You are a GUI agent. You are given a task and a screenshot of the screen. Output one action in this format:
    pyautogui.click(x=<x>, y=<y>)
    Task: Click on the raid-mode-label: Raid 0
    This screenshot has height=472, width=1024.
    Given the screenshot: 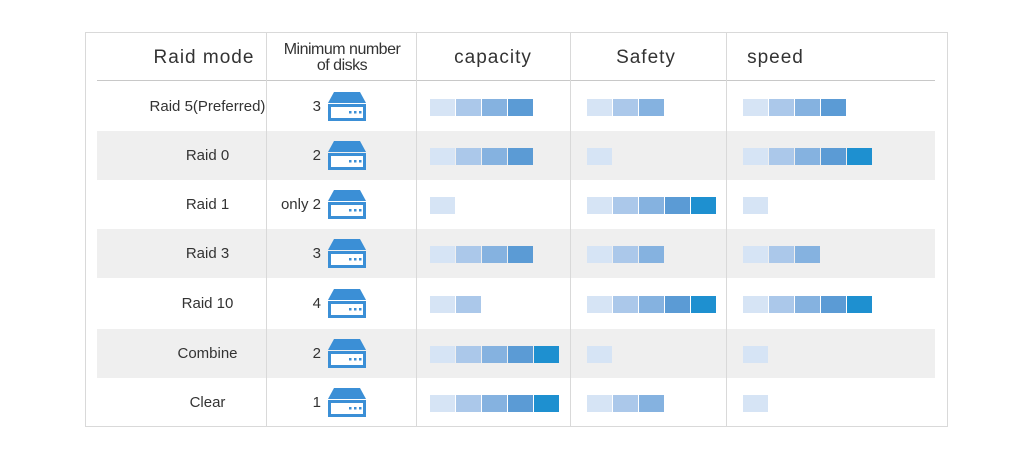 What is the action you would take?
    pyautogui.click(x=207, y=155)
    